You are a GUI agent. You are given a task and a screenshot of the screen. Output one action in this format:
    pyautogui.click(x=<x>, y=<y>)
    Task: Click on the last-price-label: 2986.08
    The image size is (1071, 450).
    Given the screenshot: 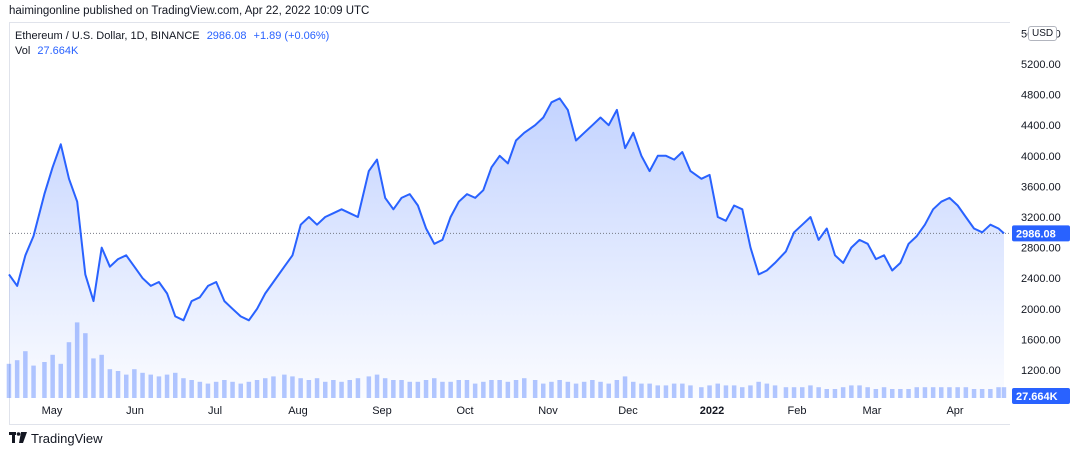 What is the action you would take?
    pyautogui.click(x=1036, y=234)
    